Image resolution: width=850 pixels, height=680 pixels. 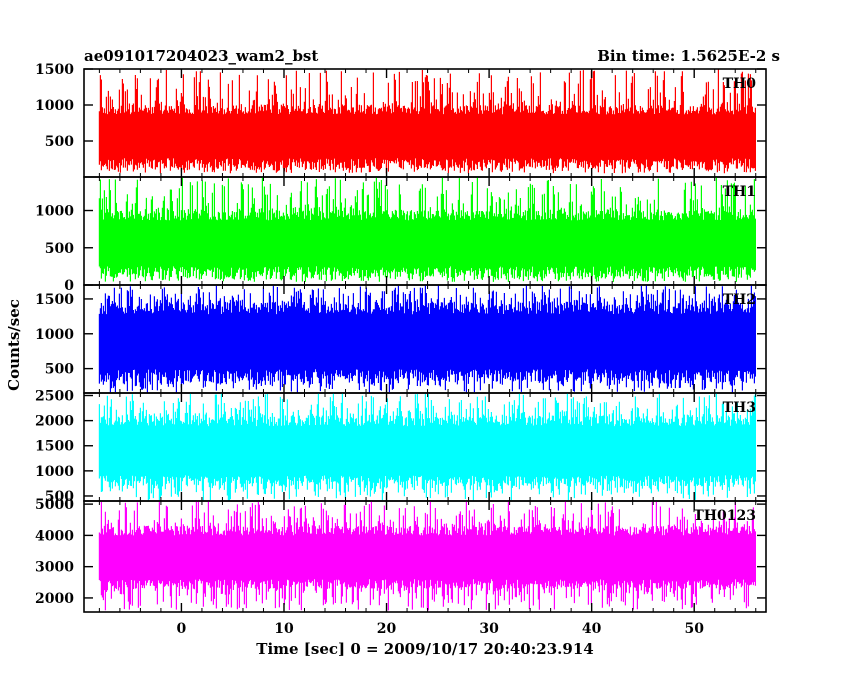 I want to click on panel-th1: 0 500 1000 TH1, so click(x=401, y=235).